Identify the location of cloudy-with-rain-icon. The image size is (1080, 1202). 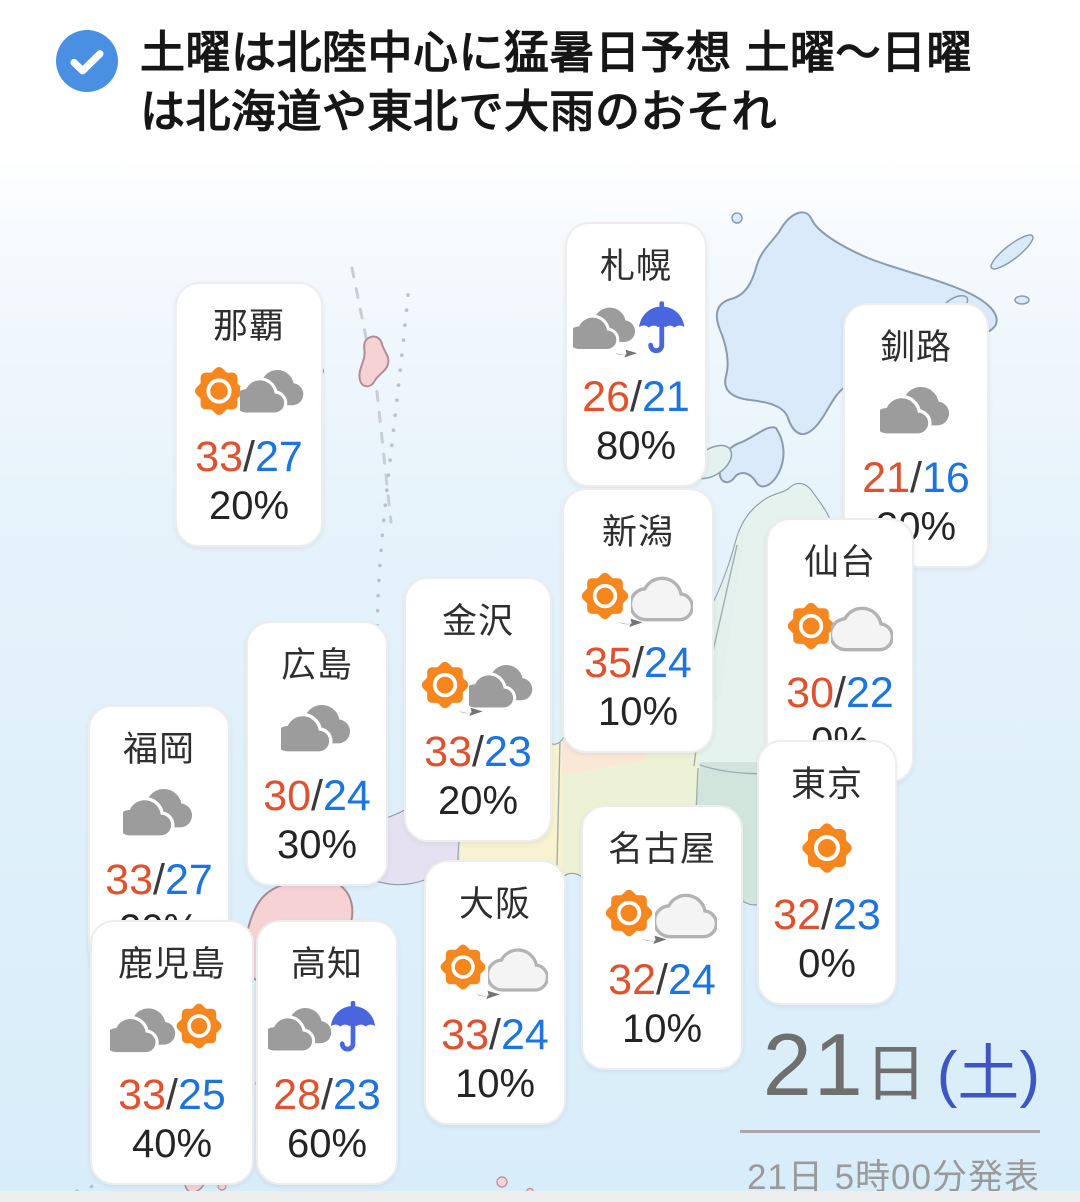
(327, 1028).